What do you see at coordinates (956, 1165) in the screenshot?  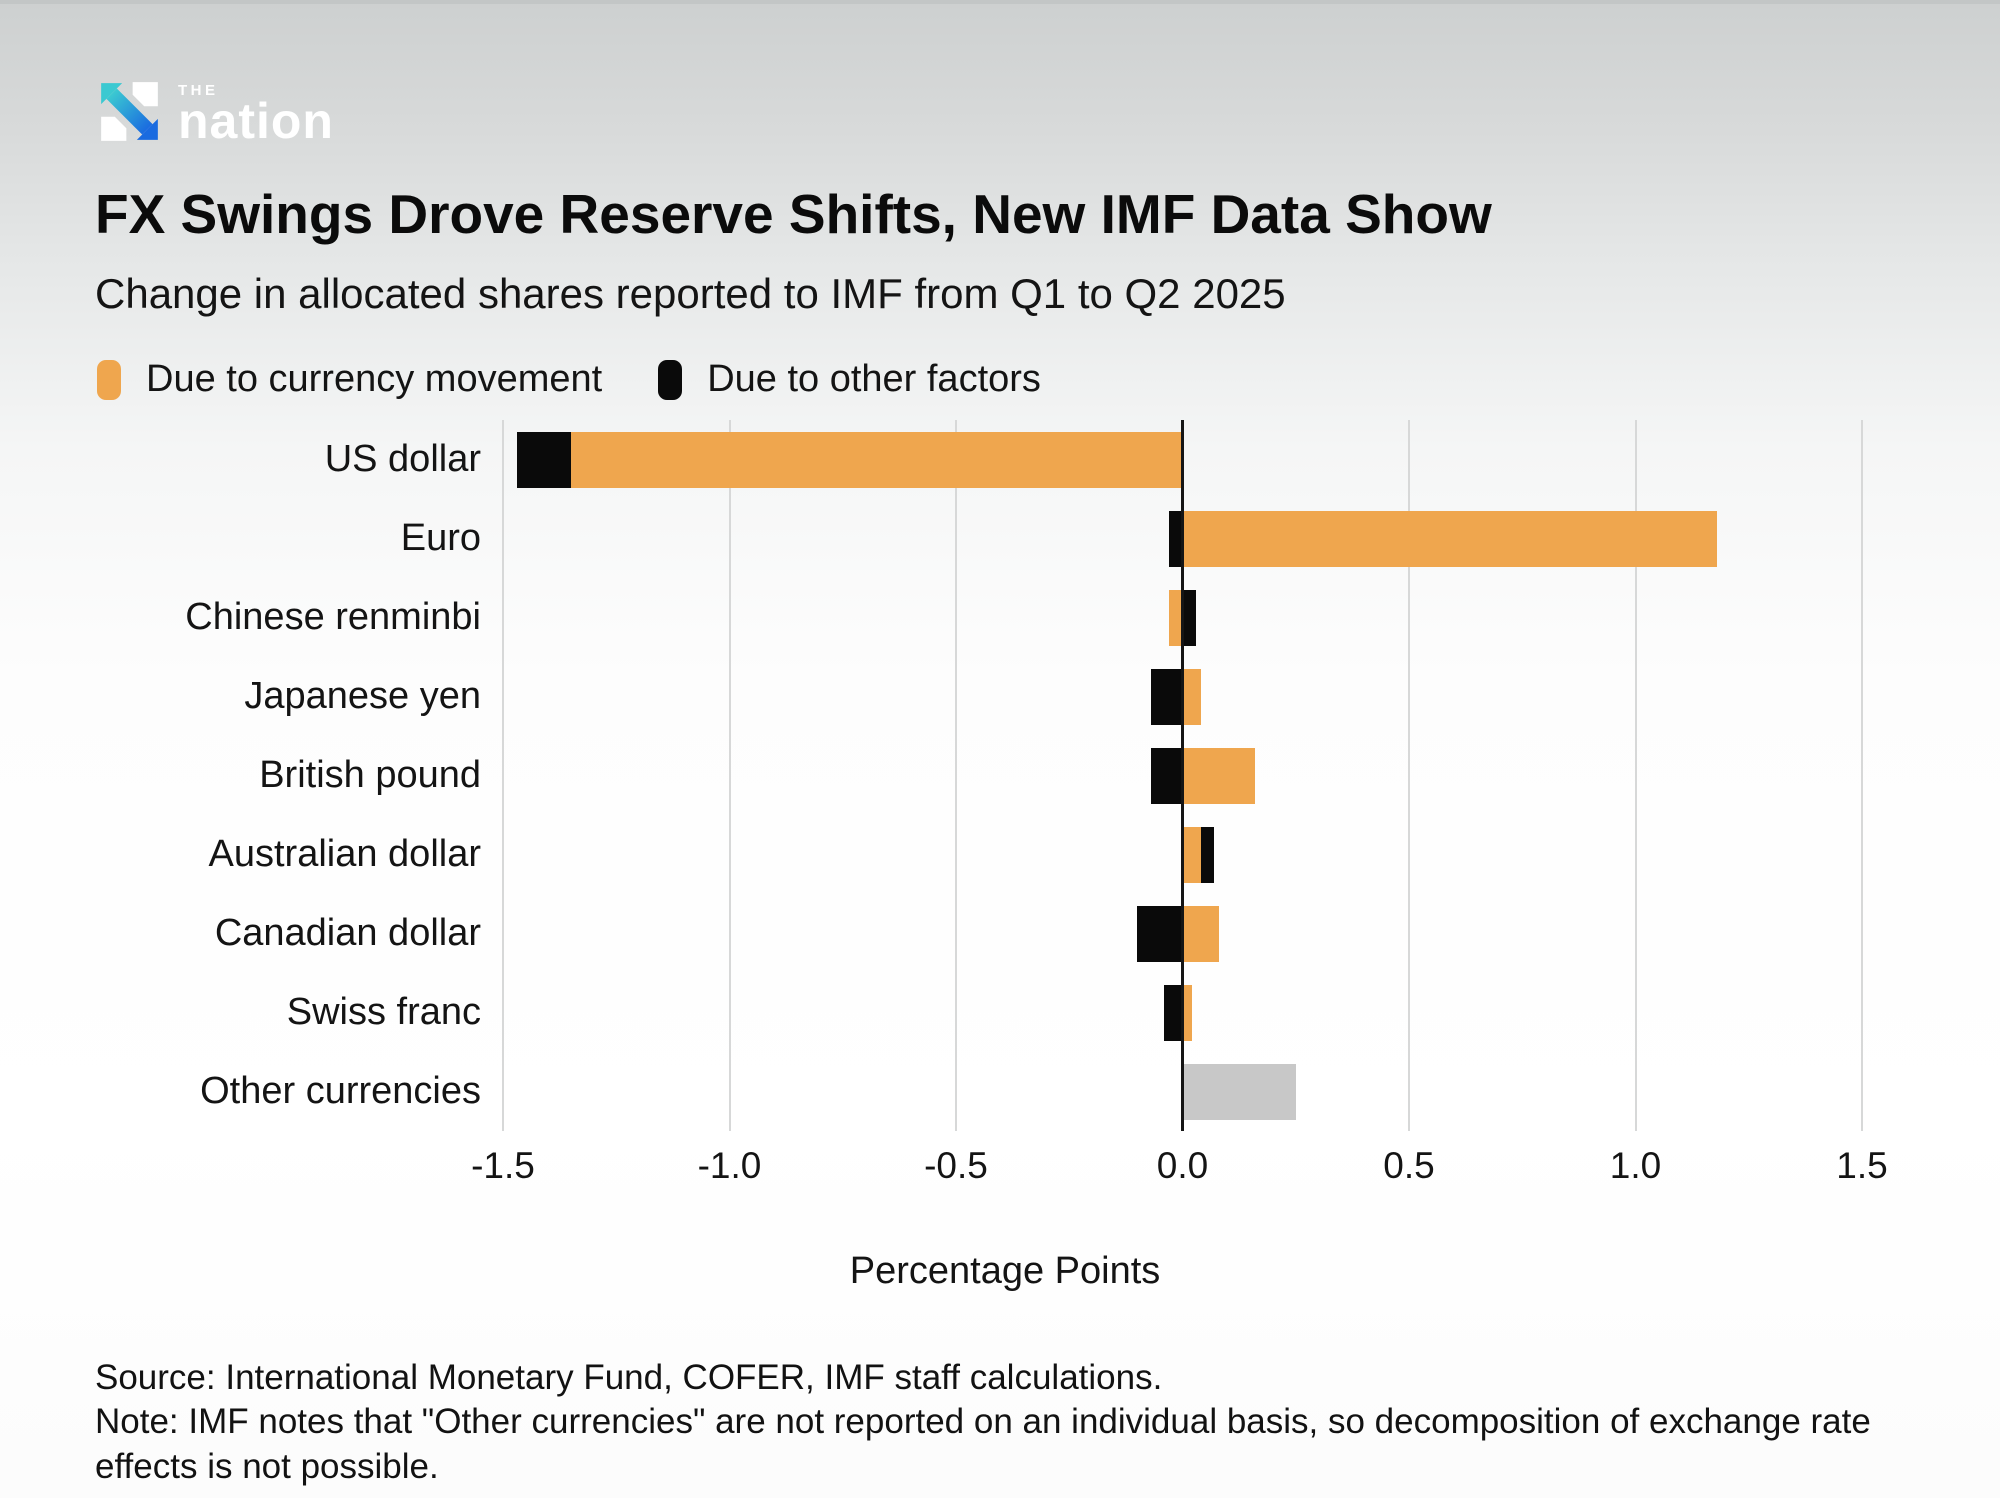 I see `x-tick-label: -0.5` at bounding box center [956, 1165].